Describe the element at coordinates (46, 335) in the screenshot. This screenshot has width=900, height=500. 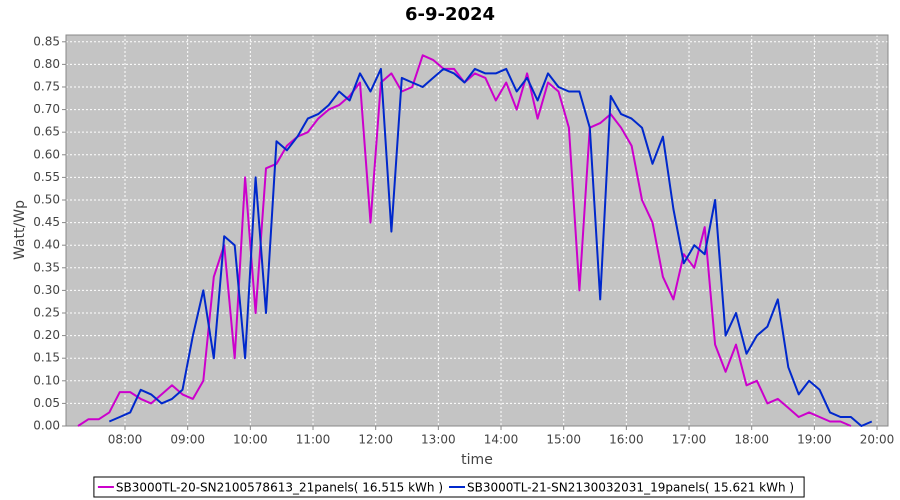
I see `y-tick-label: 0.20` at that location.